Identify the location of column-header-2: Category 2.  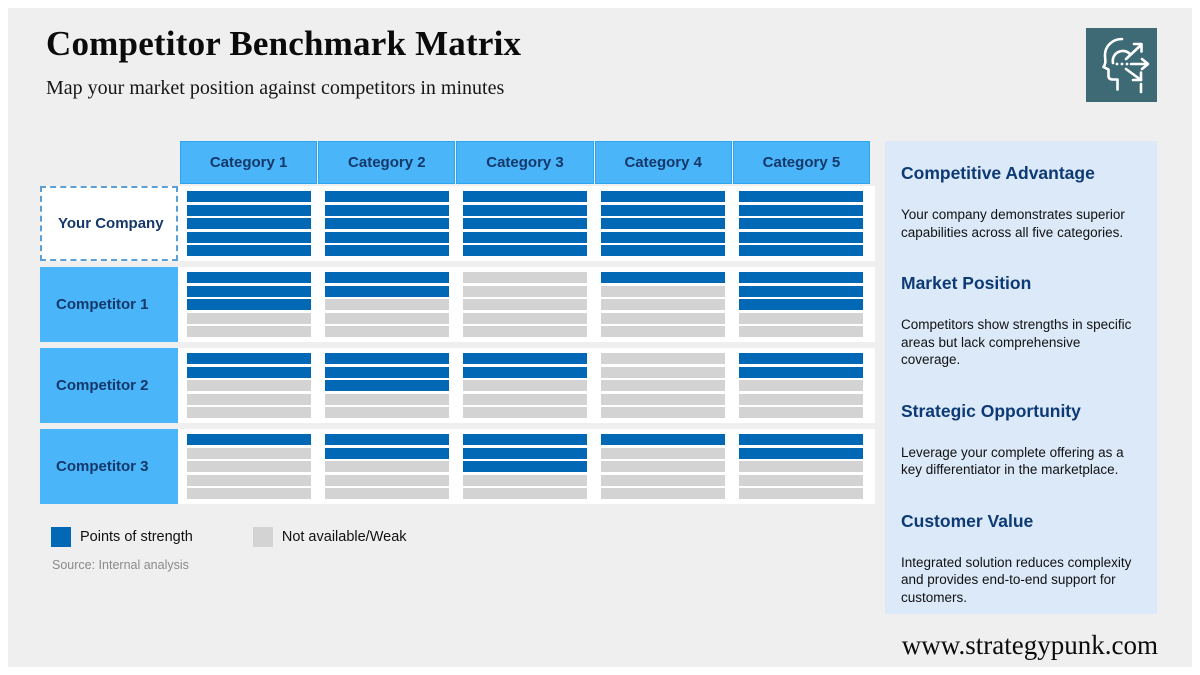
(387, 162).